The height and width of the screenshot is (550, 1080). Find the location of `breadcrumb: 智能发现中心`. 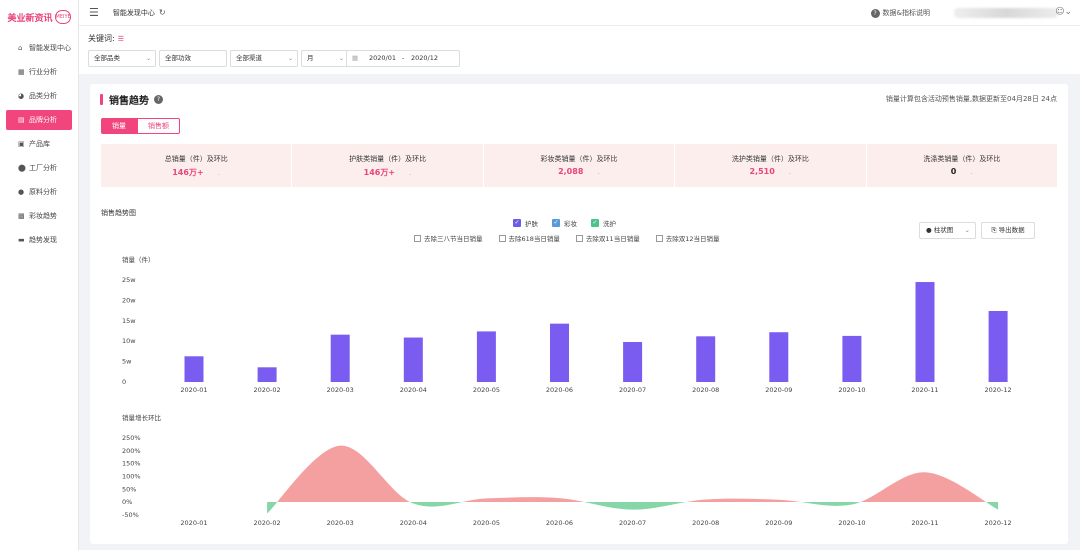

breadcrumb: 智能发现中心 is located at coordinates (133, 12).